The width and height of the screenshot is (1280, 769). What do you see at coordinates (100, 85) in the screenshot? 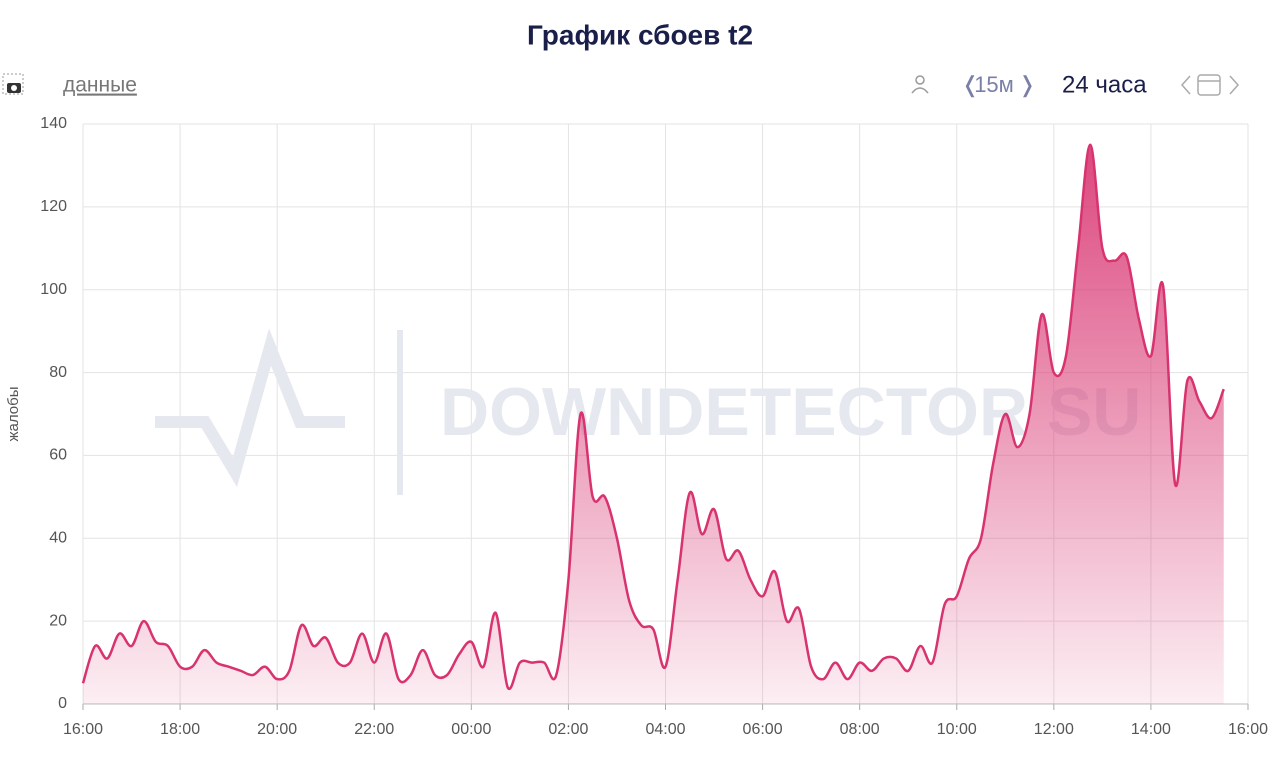
I see `data-link: данные` at bounding box center [100, 85].